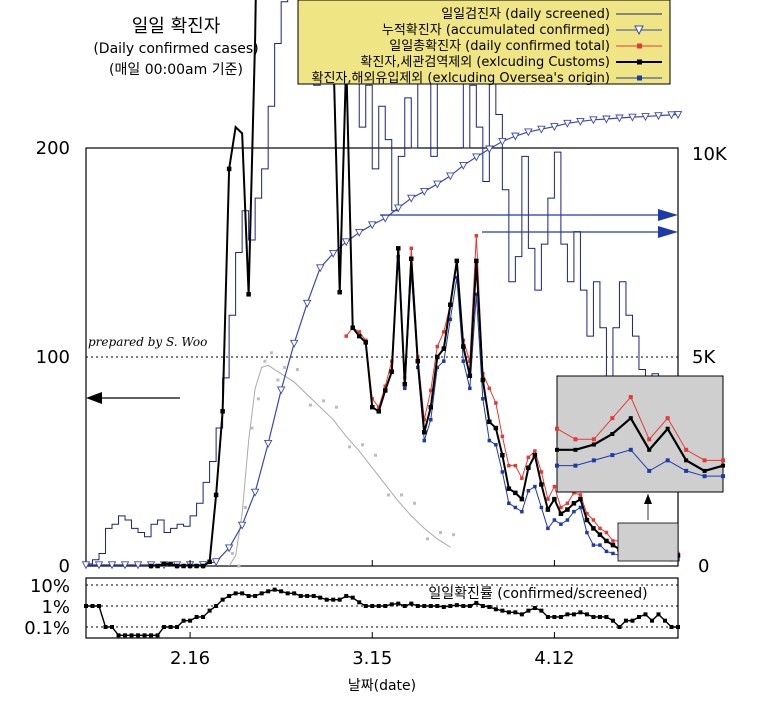 The image size is (768, 705). What do you see at coordinates (53, 357) in the screenshot?
I see `ytick-left-100: 100` at bounding box center [53, 357].